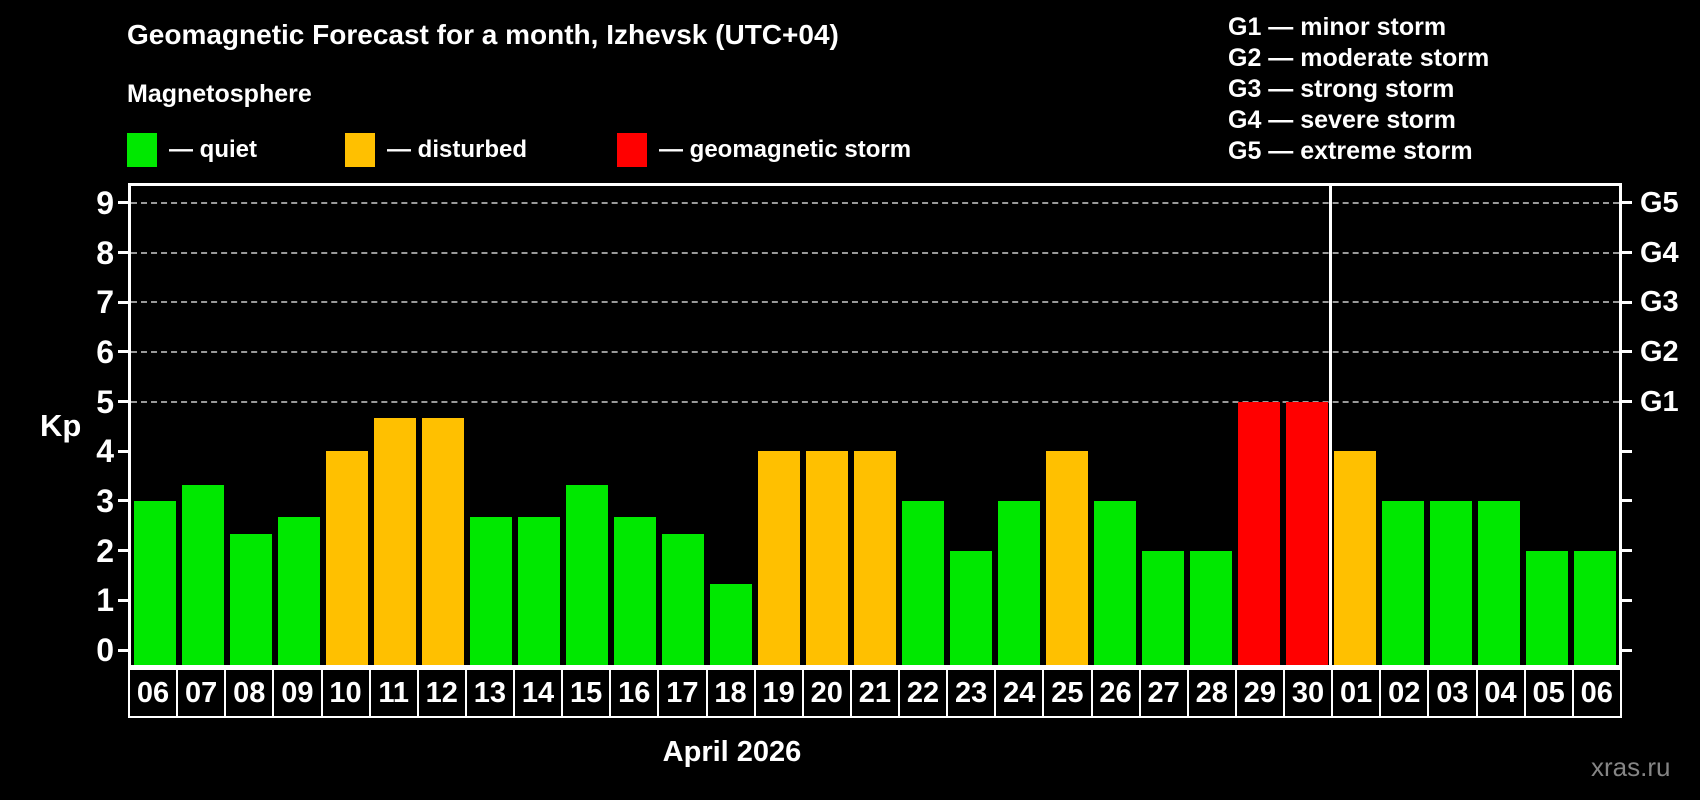  I want to click on y-axis-tick-label-6: 6, so click(105, 351).